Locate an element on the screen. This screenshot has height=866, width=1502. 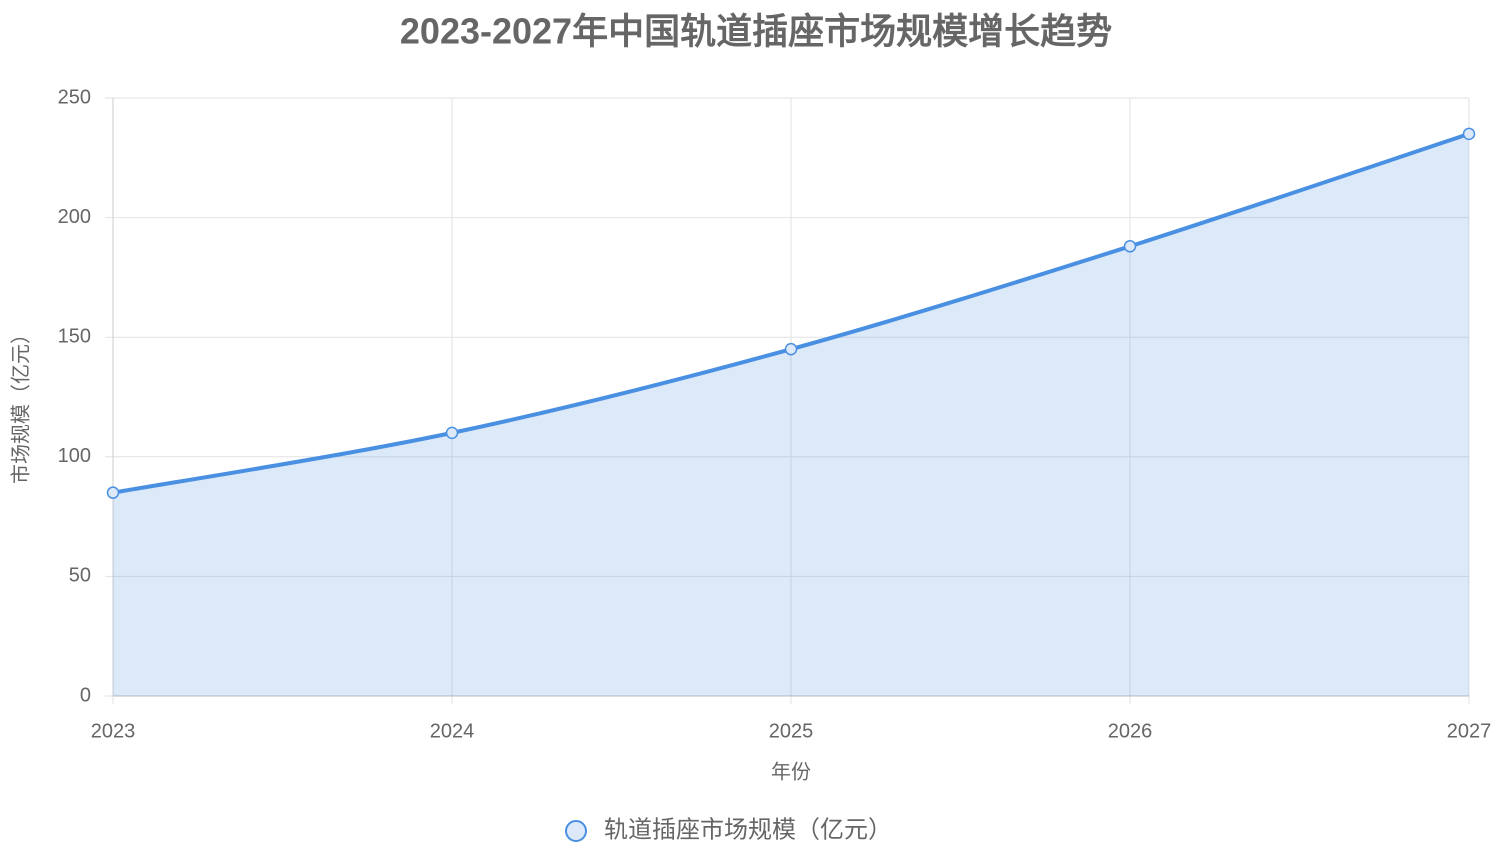
y-tick-label: 200 is located at coordinates (74, 217).